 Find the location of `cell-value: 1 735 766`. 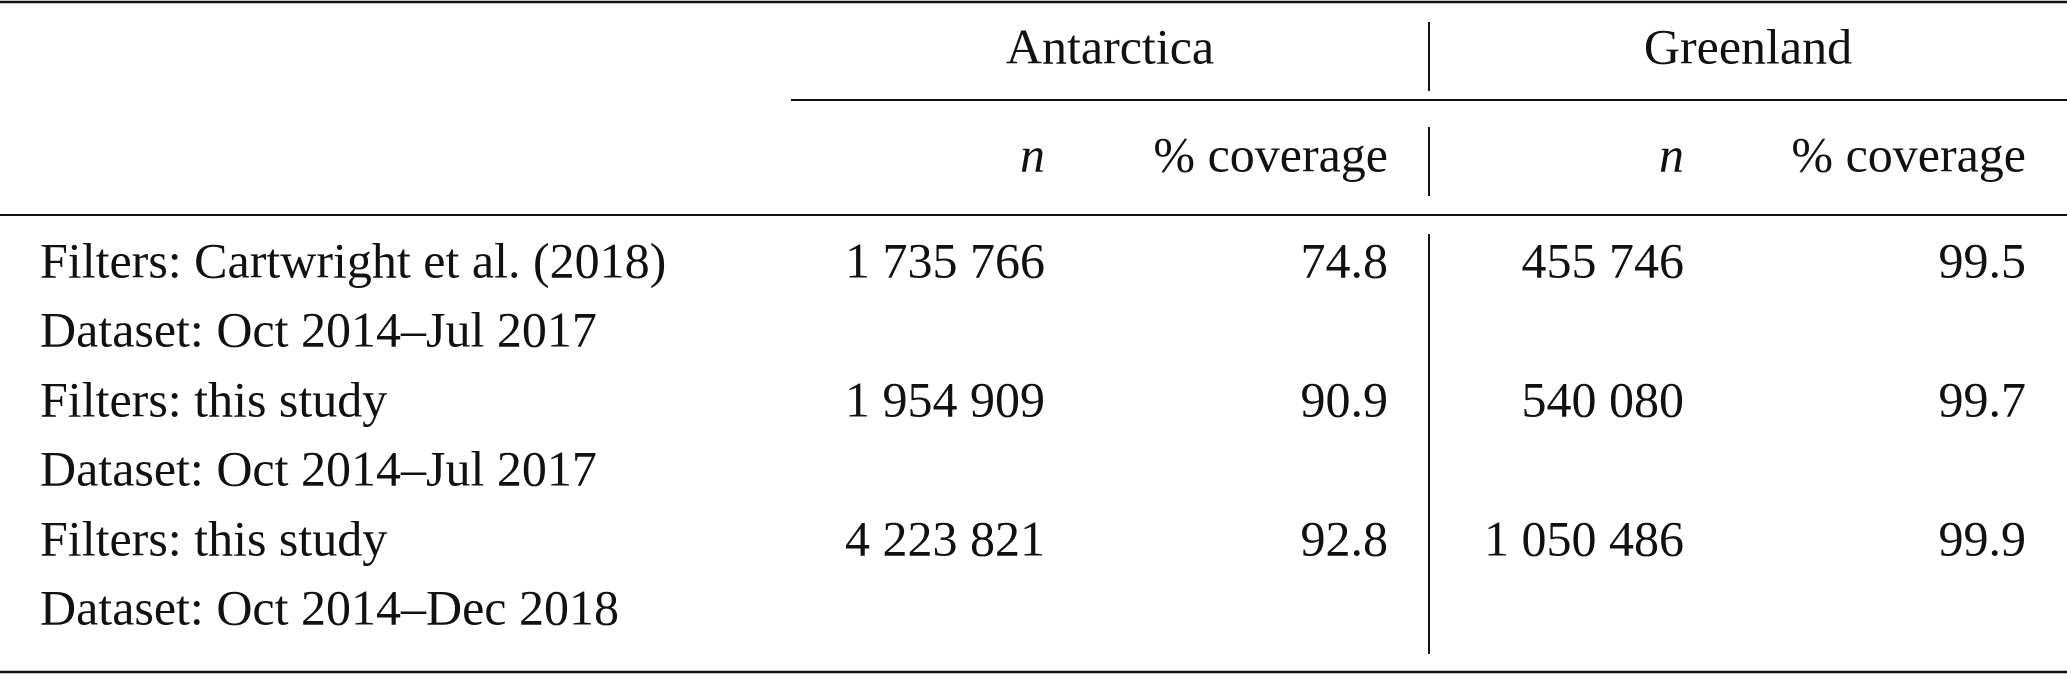

cell-value: 1 735 766 is located at coordinates (945, 260).